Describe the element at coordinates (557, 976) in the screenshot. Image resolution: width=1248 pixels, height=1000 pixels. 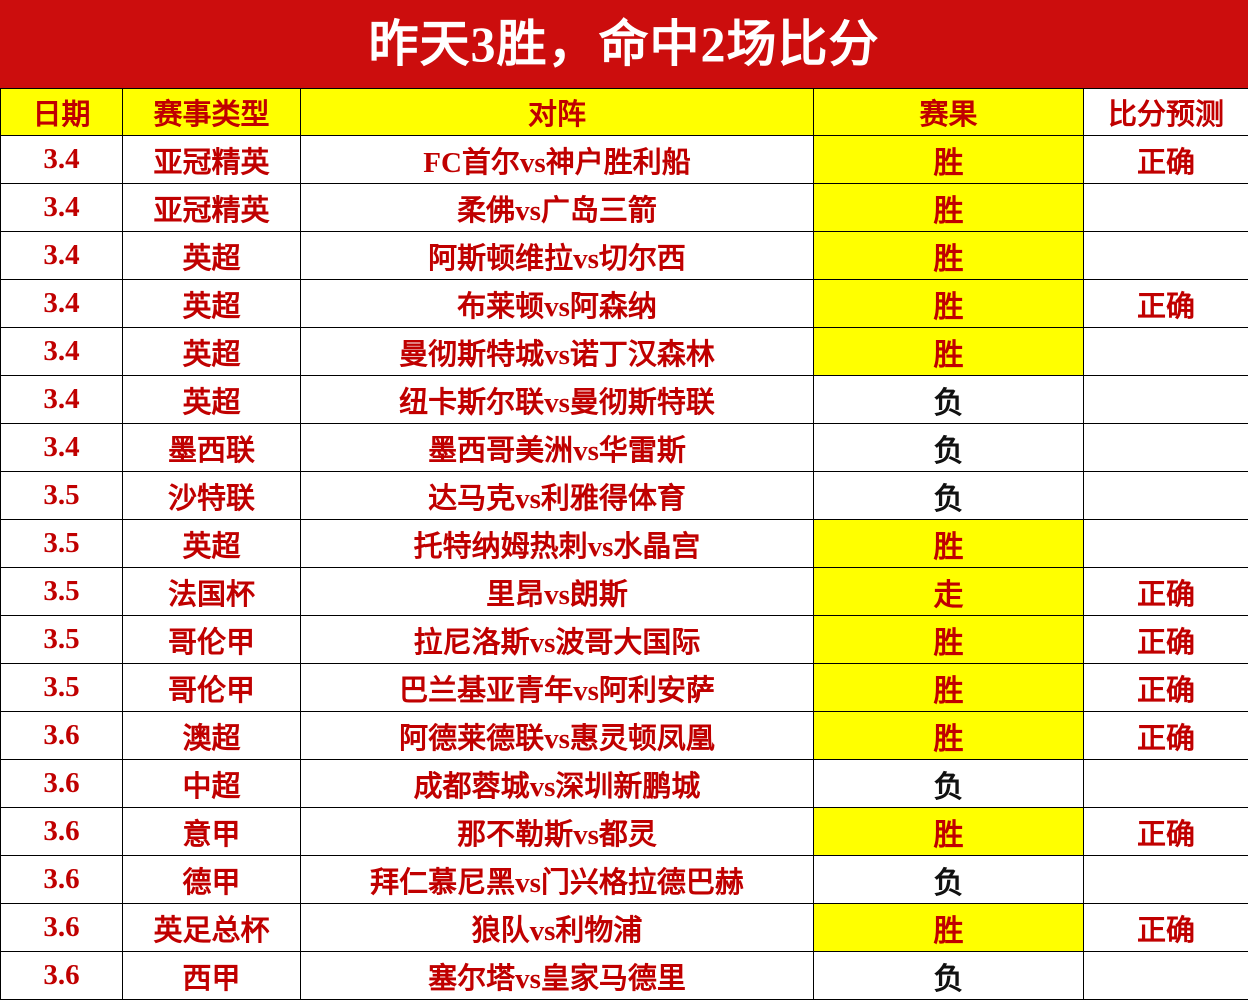
I see `cell-matchup: 塞尔塔vs皇家马德里` at that location.